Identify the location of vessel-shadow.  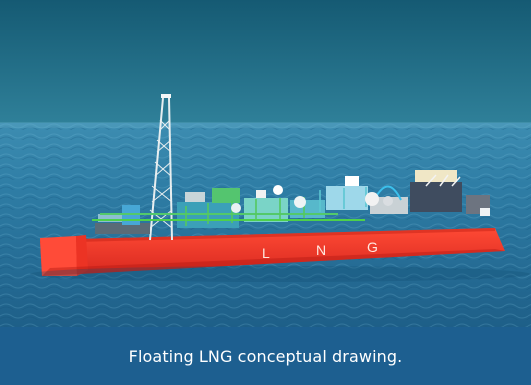
(280, 274).